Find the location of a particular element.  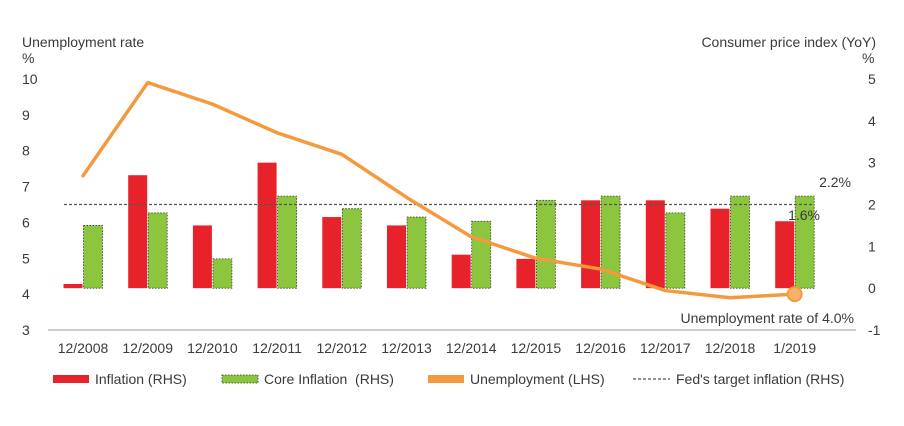

right-tick-0: 0 is located at coordinates (872, 288).